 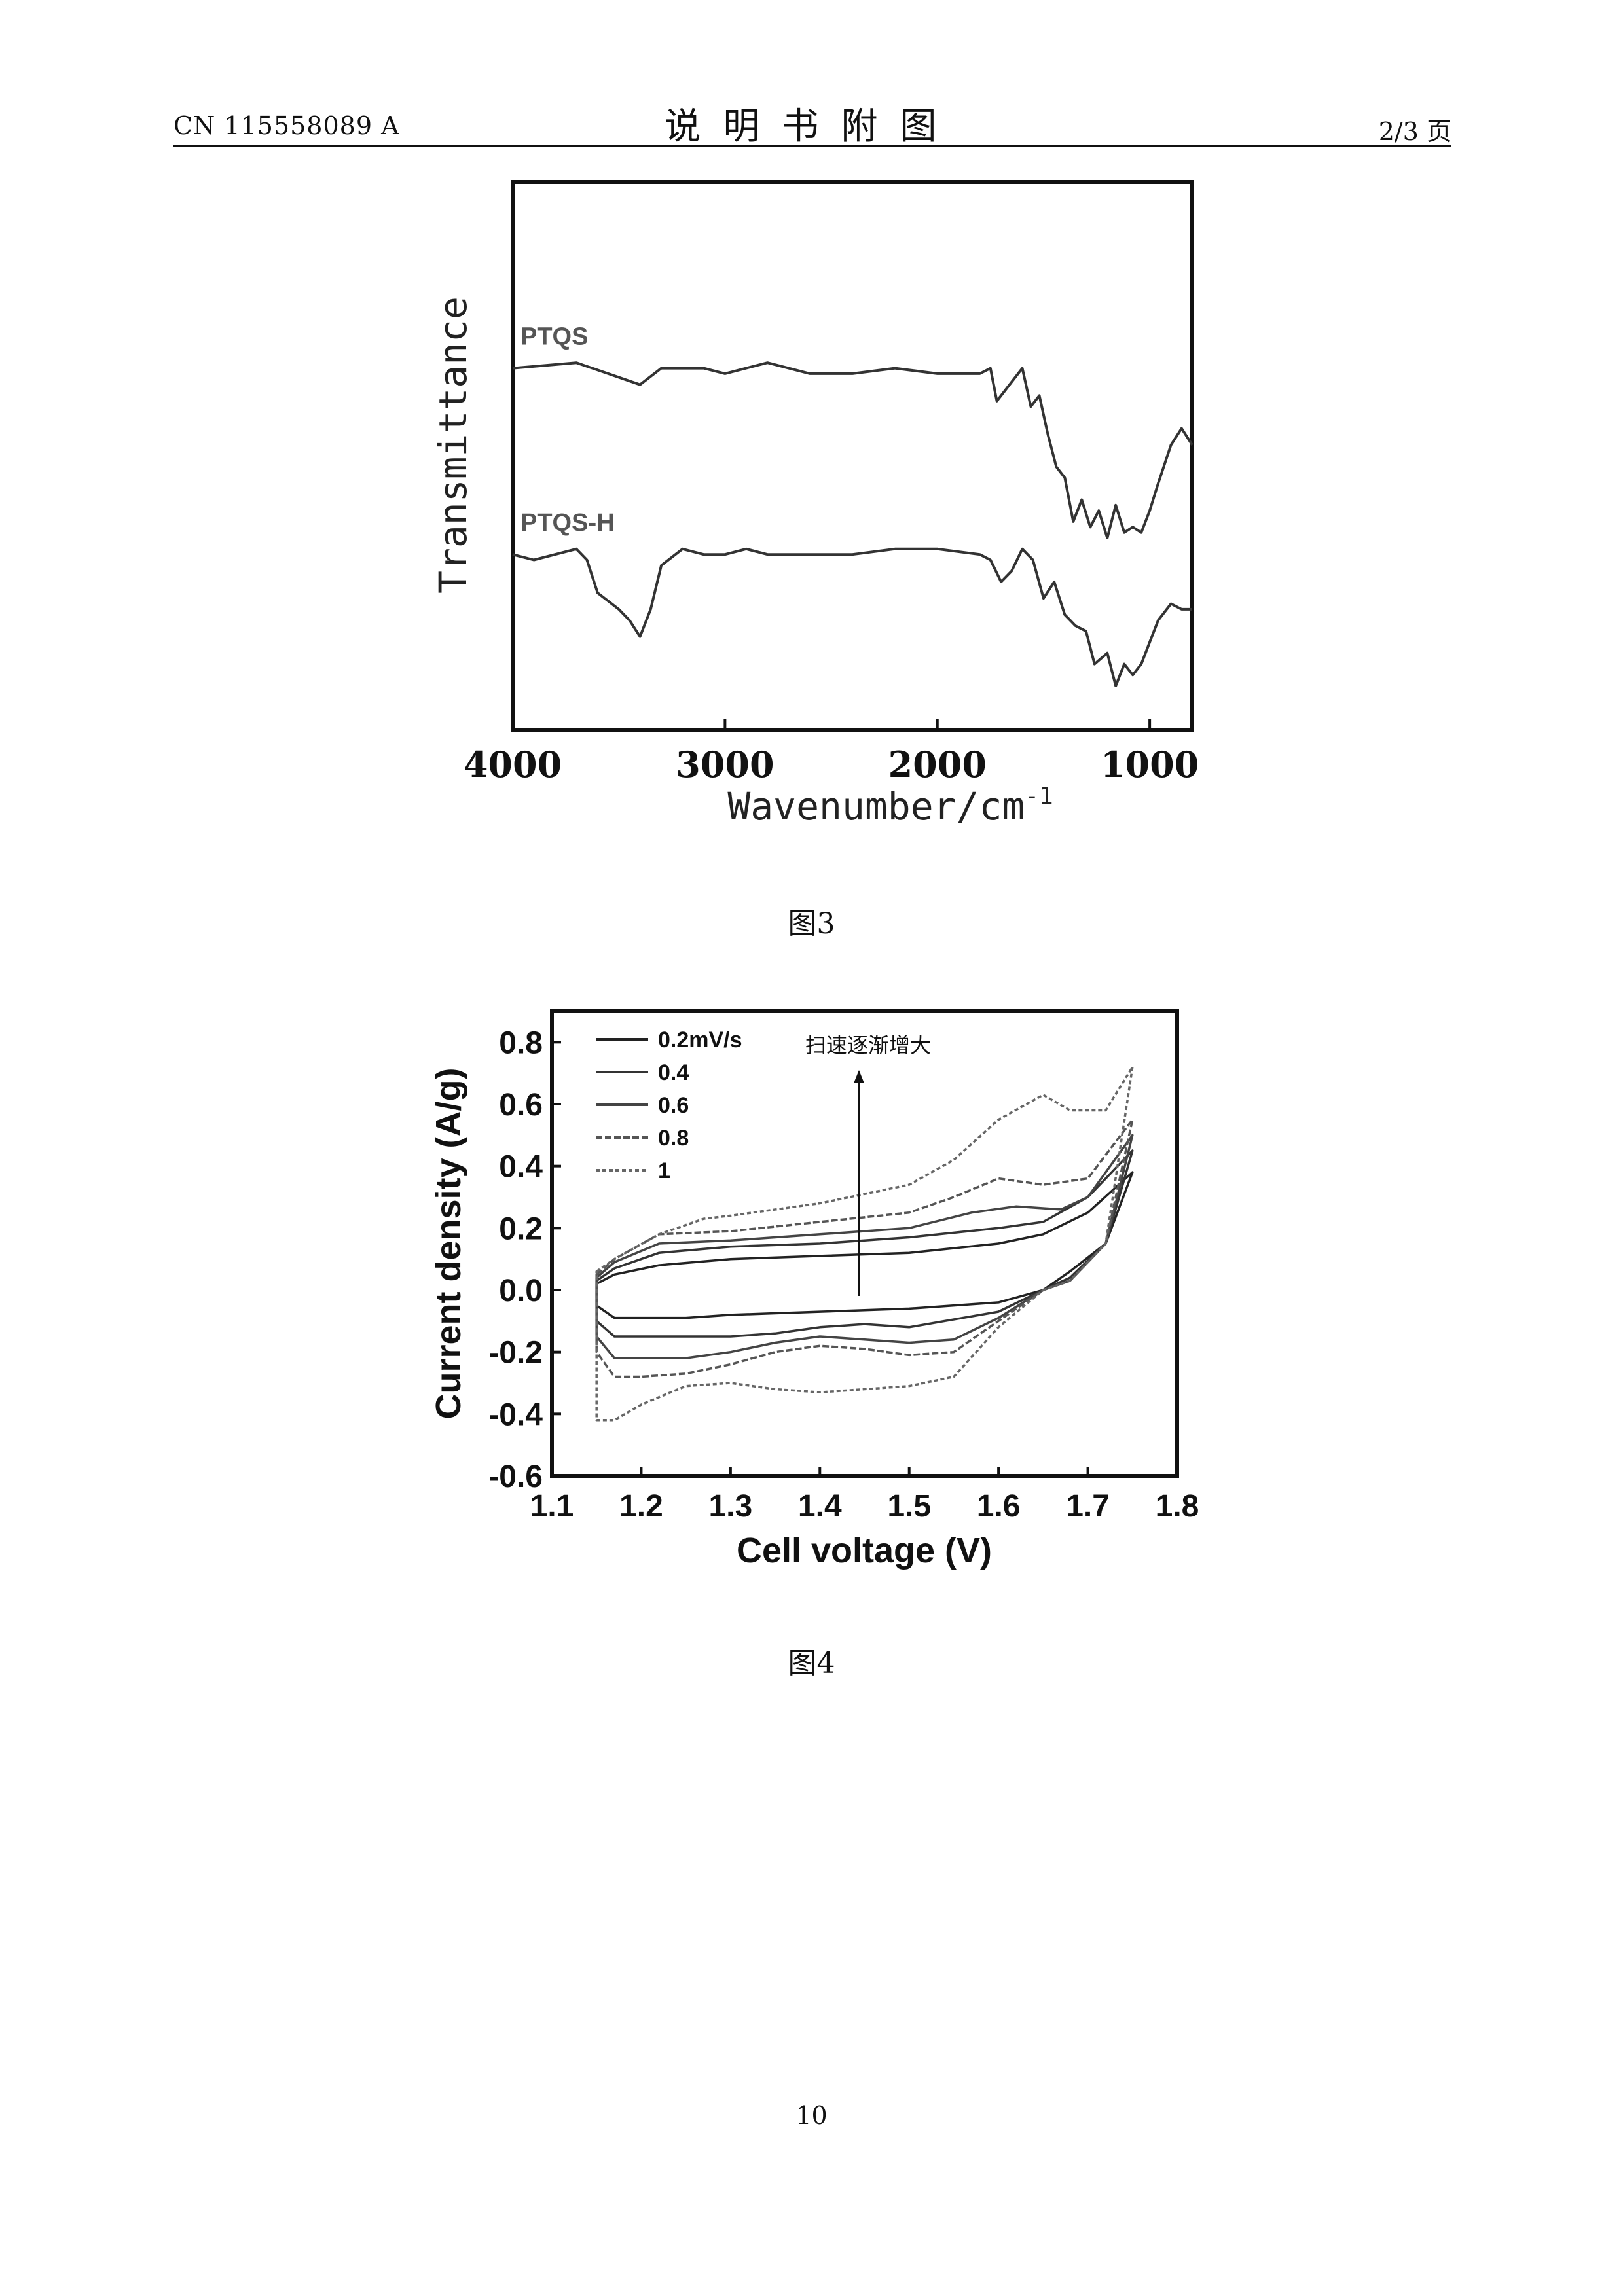 What do you see at coordinates (820, 1507) in the screenshot?
I see `x-tick-label: 1.4` at bounding box center [820, 1507].